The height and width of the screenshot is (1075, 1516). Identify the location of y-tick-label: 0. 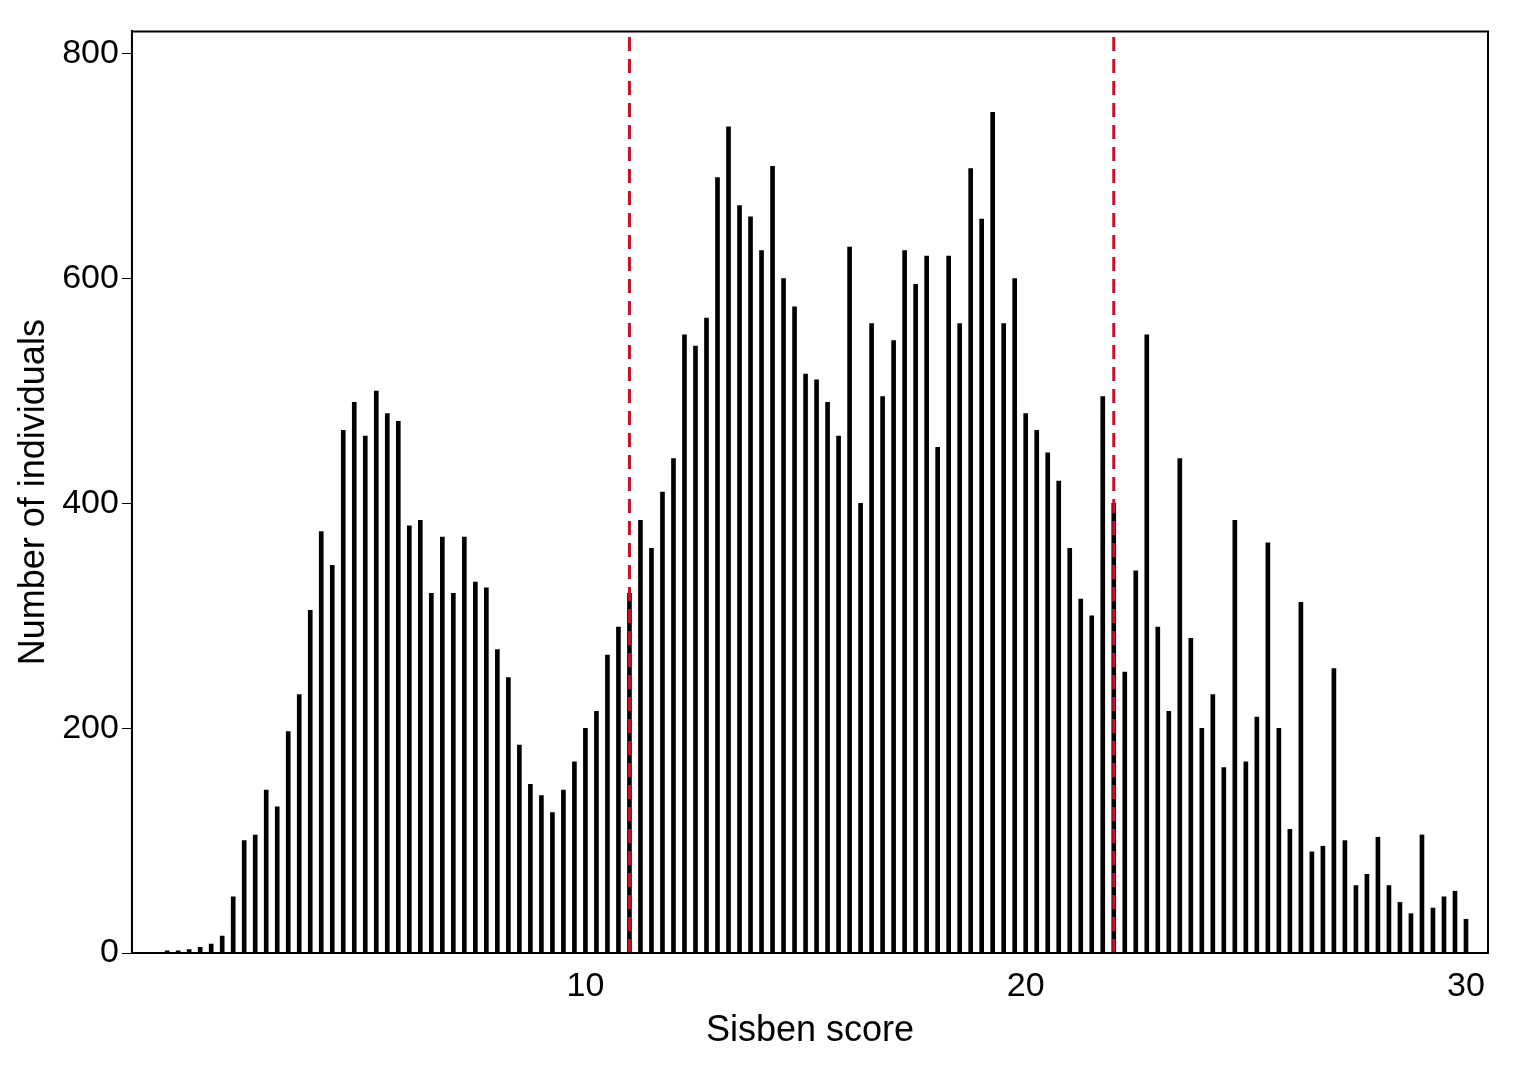
(109, 950).